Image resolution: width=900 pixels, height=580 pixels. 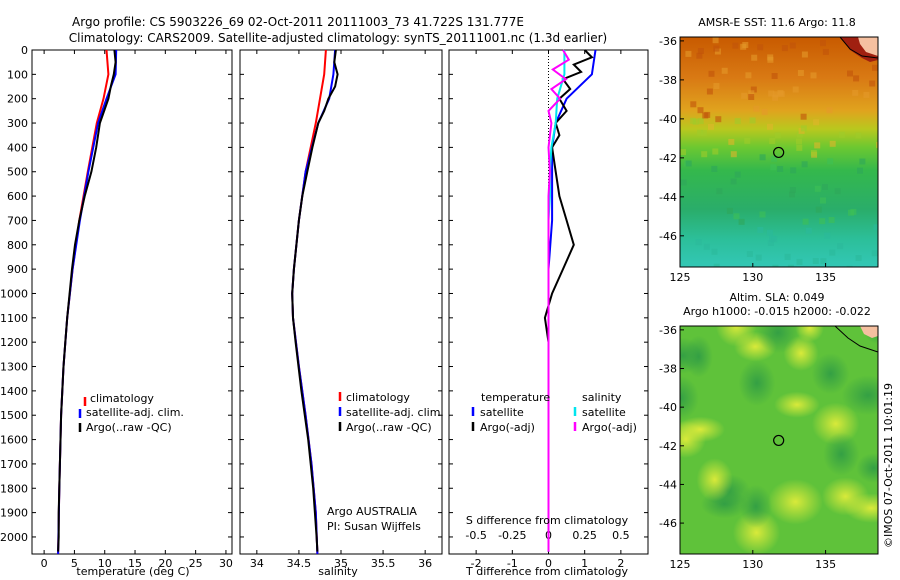 What do you see at coordinates (512, 535) in the screenshot?
I see `x2-tick-label: -0.25` at bounding box center [512, 535].